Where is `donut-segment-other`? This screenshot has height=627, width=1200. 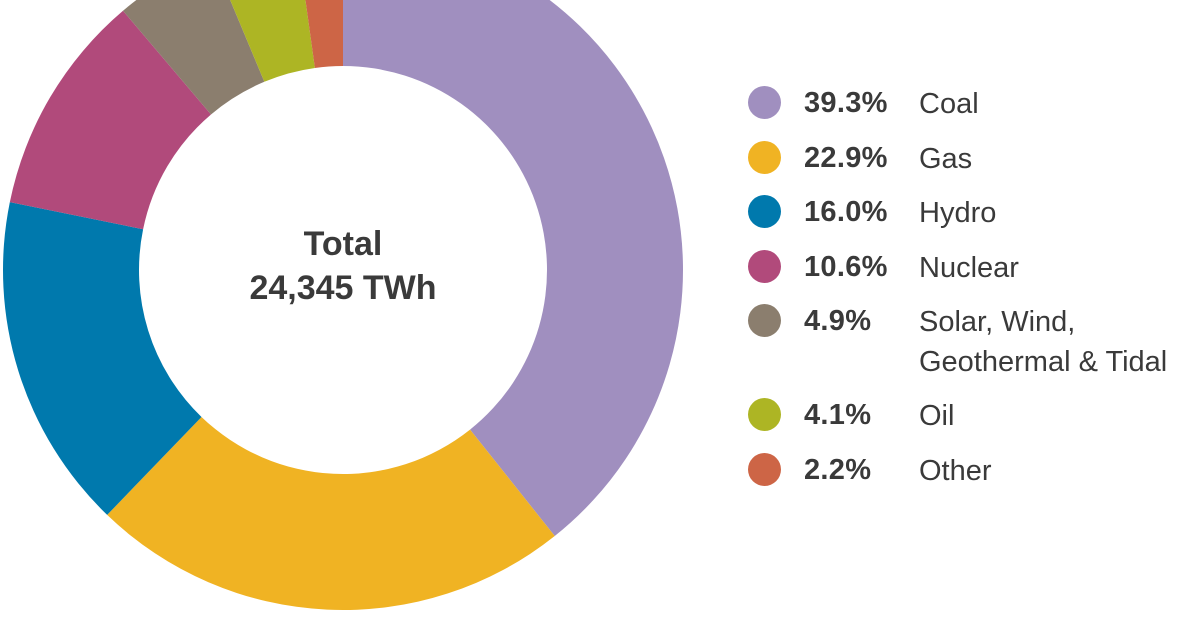 donut-segment-other is located at coordinates (324, 34).